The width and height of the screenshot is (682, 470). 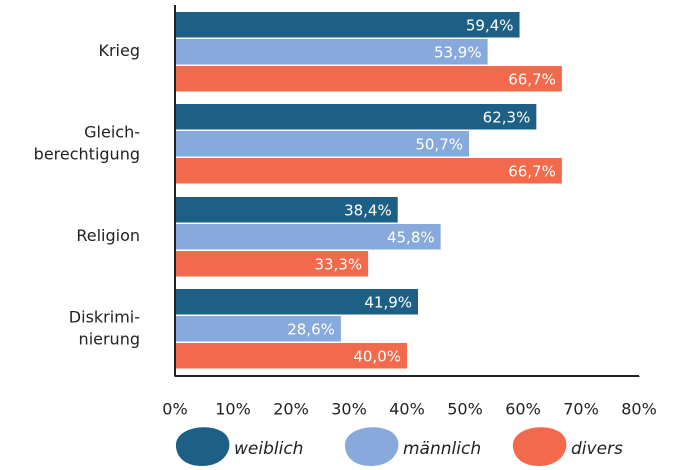 I want to click on x-tick-label: 10%, so click(x=233, y=409).